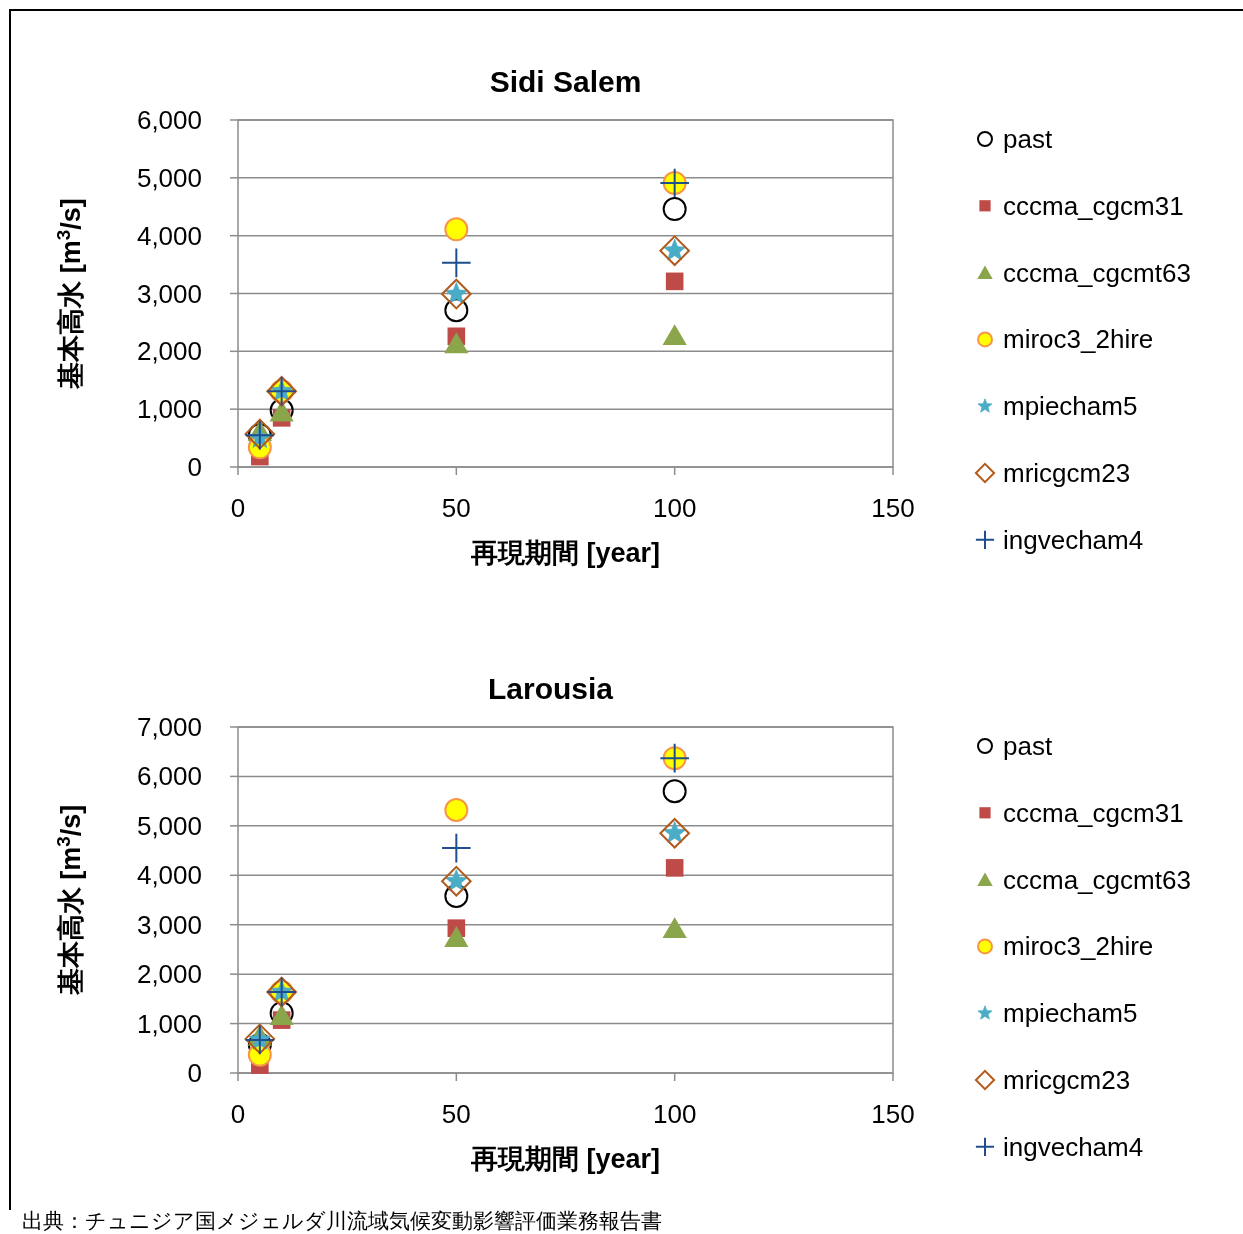 Image resolution: width=1243 pixels, height=1234 pixels. What do you see at coordinates (342, 1221) in the screenshot?
I see `source-note: 出典：チュニジア国メジェルダ川流域気候変動影響評価業務報告書` at bounding box center [342, 1221].